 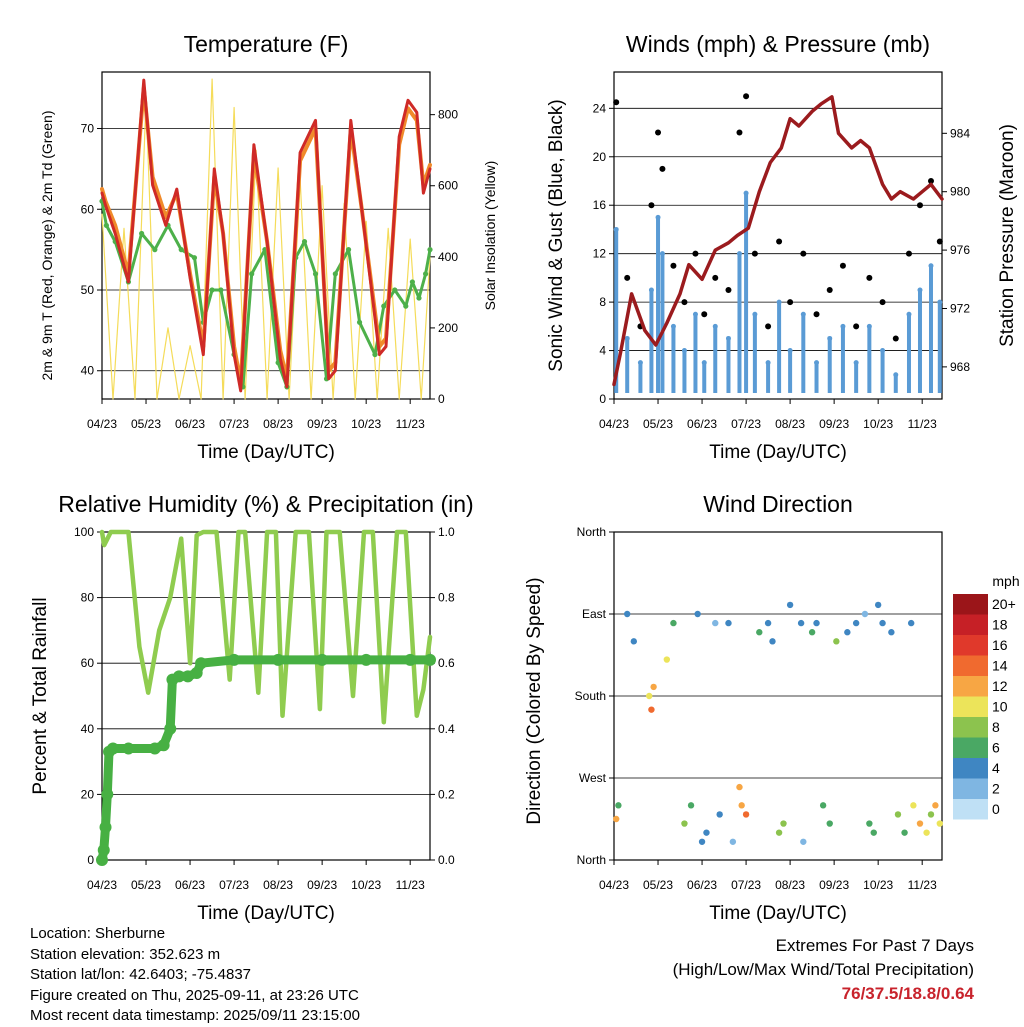 What do you see at coordinates (90, 860) in the screenshot?
I see `humidity-panel-ytick-label: 0` at bounding box center [90, 860].